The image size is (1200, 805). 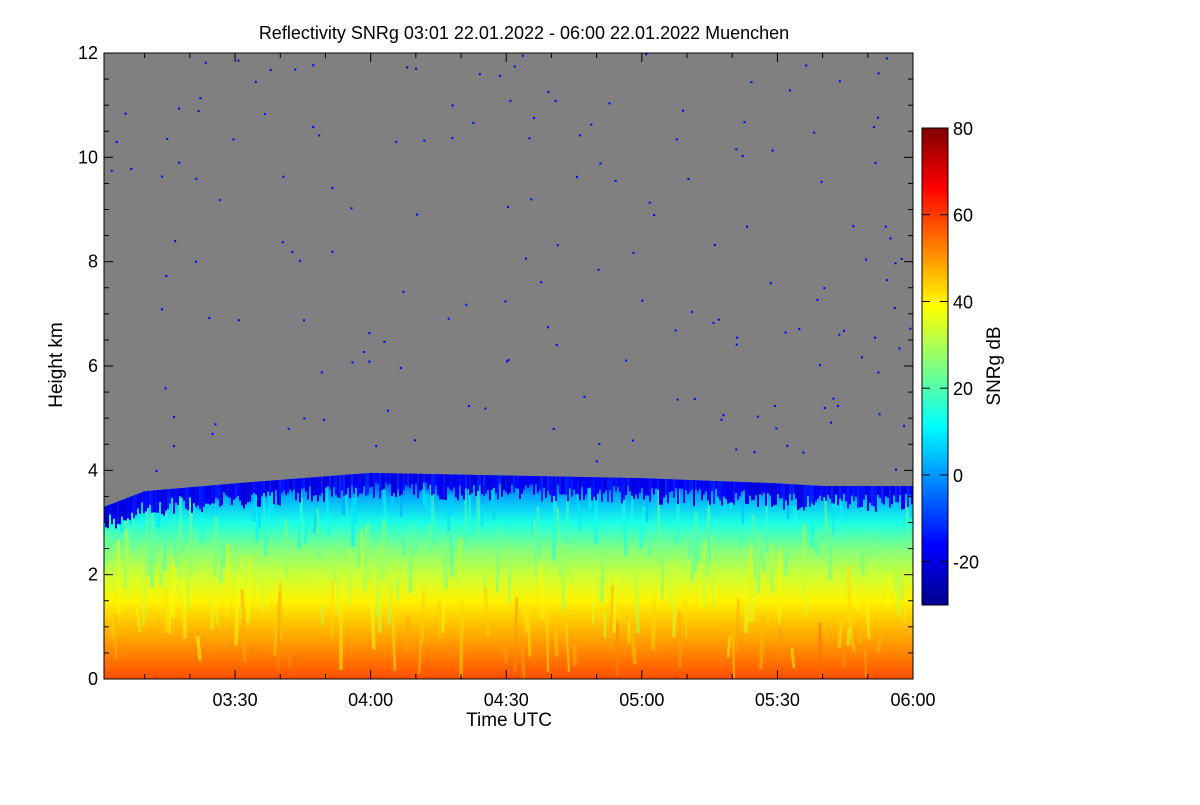 I want to click on x-tick-label: 04:30, so click(x=506, y=700).